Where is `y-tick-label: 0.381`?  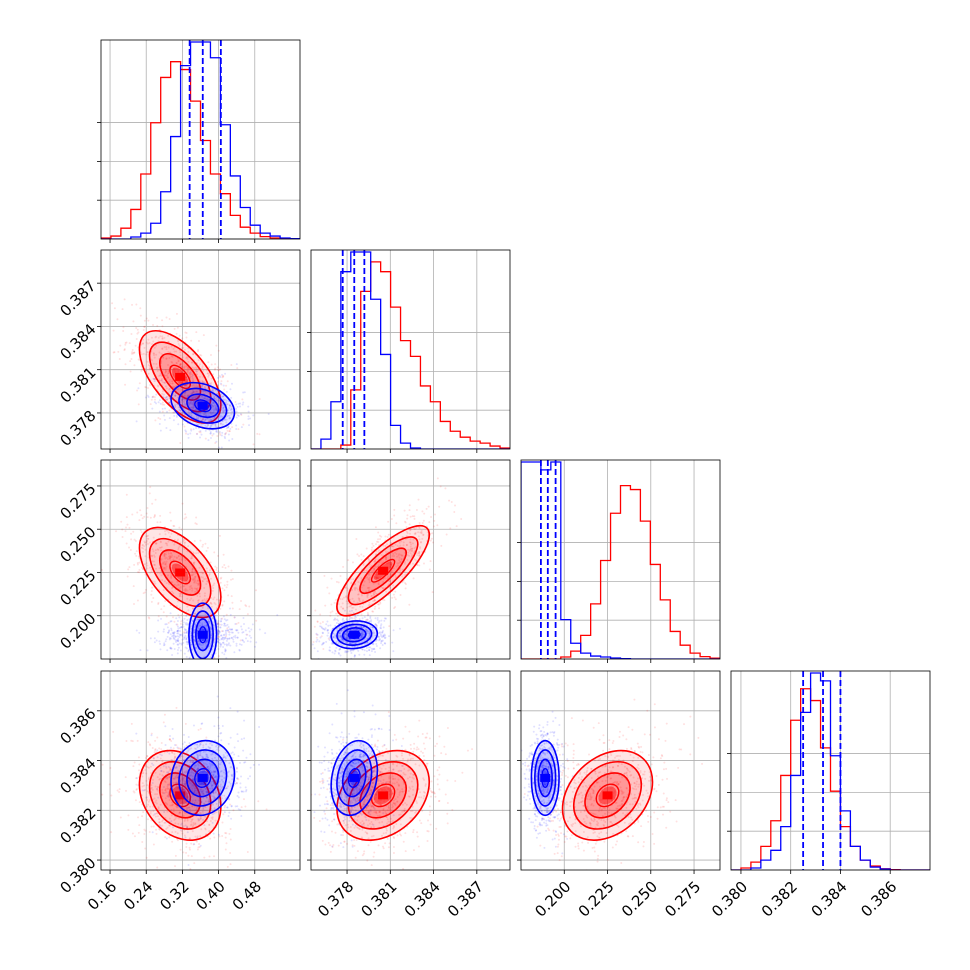 y-tick-label: 0.381 is located at coordinates (77, 385).